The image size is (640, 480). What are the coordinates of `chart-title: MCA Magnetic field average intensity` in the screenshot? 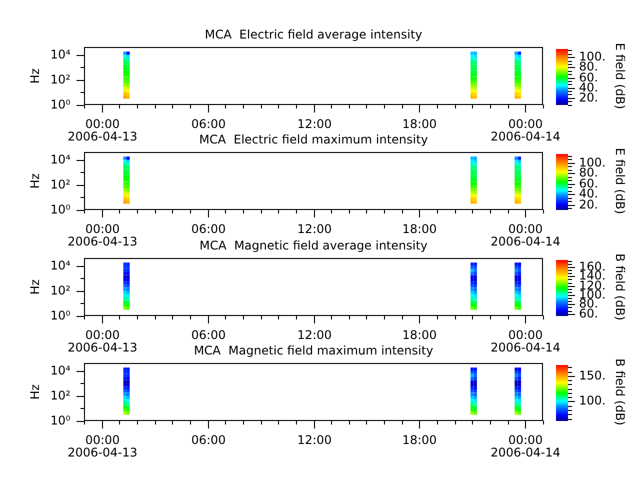 It's located at (313, 245).